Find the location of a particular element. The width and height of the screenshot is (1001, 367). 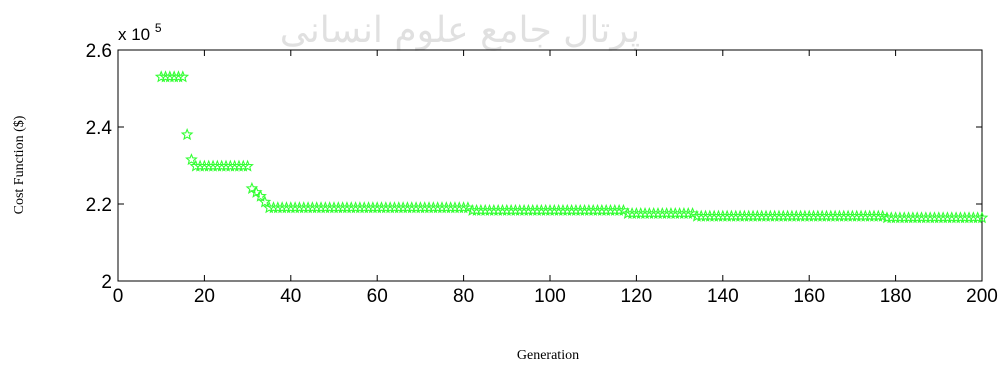

x-tick-label-40: 40 is located at coordinates (290, 296).